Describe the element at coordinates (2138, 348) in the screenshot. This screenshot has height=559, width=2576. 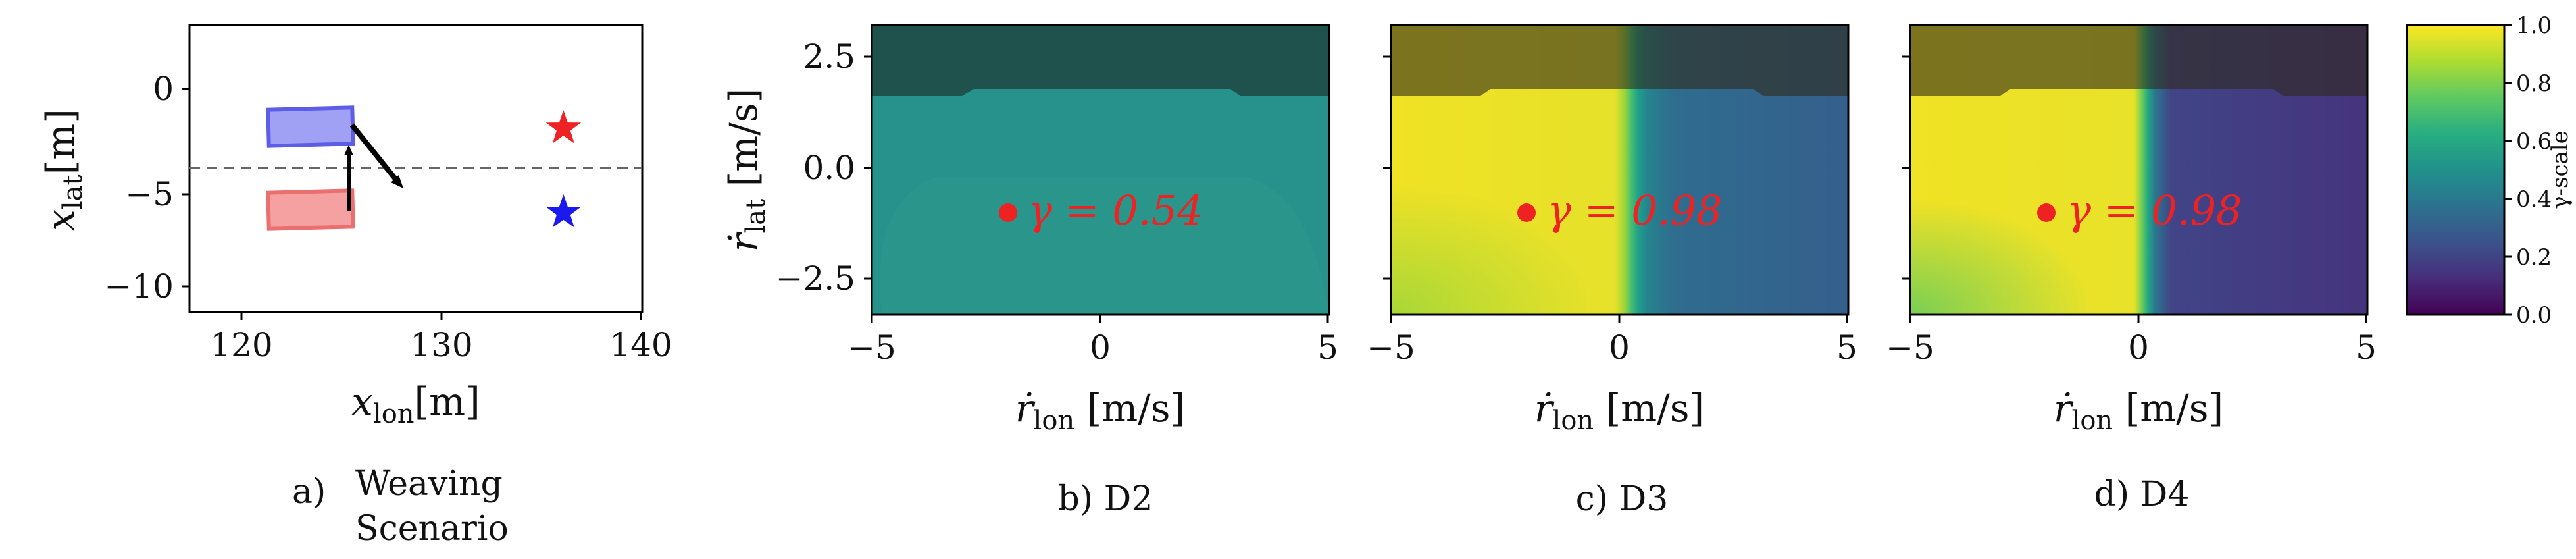
I see `panel-d-xtick-1: 0` at that location.